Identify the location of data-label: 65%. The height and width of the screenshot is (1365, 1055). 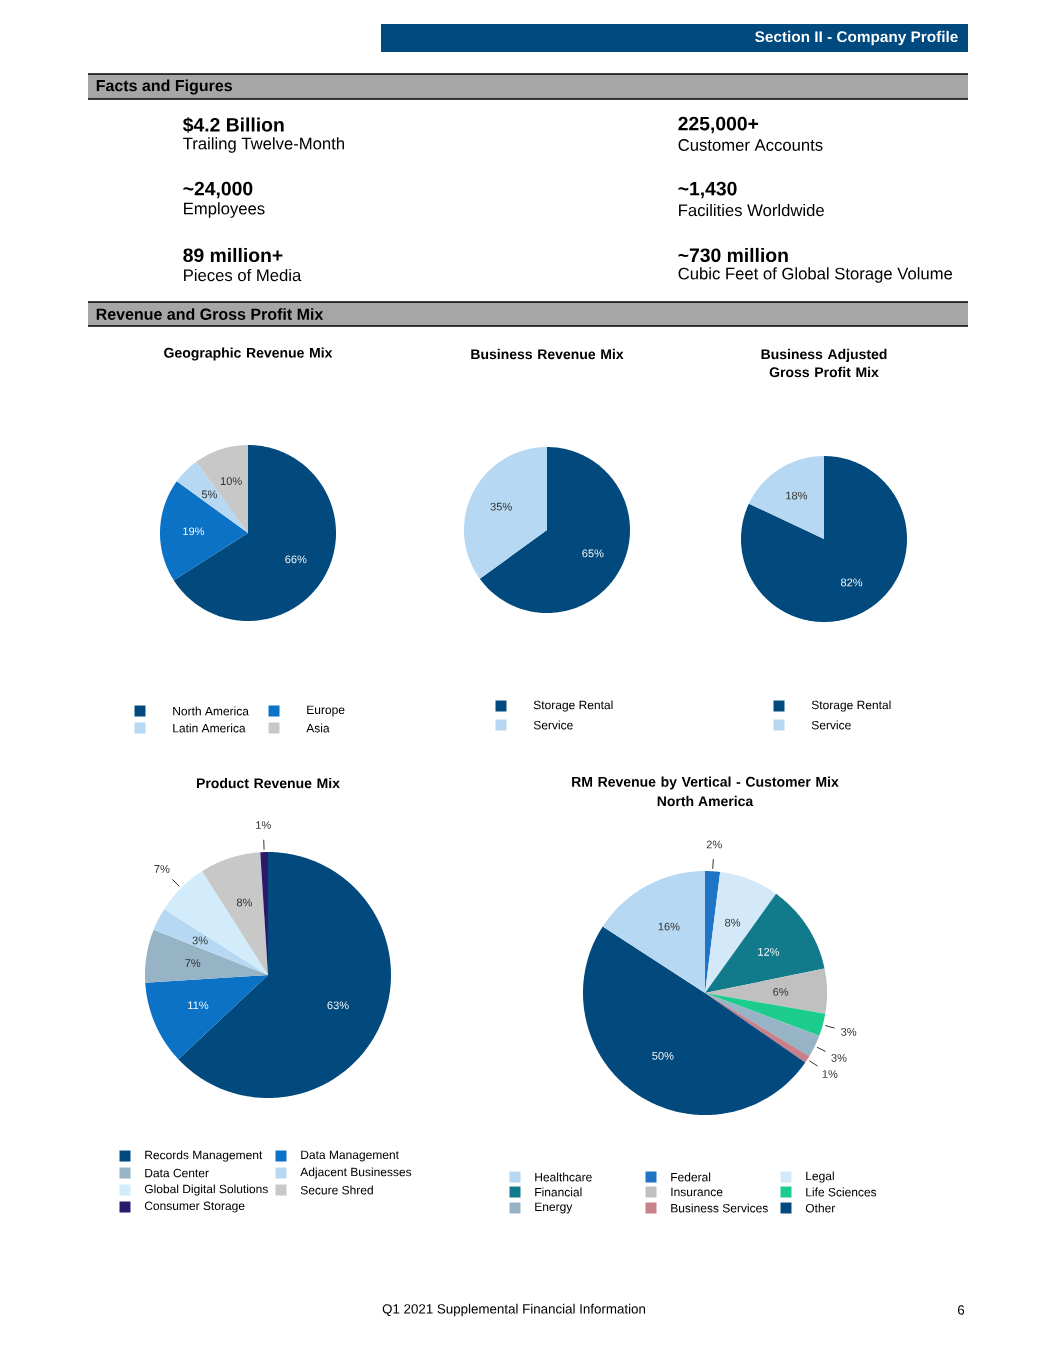
(593, 553).